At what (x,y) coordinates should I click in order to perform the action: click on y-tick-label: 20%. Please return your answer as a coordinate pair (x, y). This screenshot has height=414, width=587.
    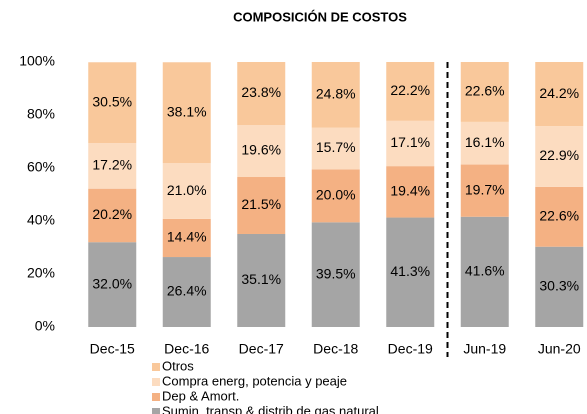
    Looking at the image, I should click on (41, 273).